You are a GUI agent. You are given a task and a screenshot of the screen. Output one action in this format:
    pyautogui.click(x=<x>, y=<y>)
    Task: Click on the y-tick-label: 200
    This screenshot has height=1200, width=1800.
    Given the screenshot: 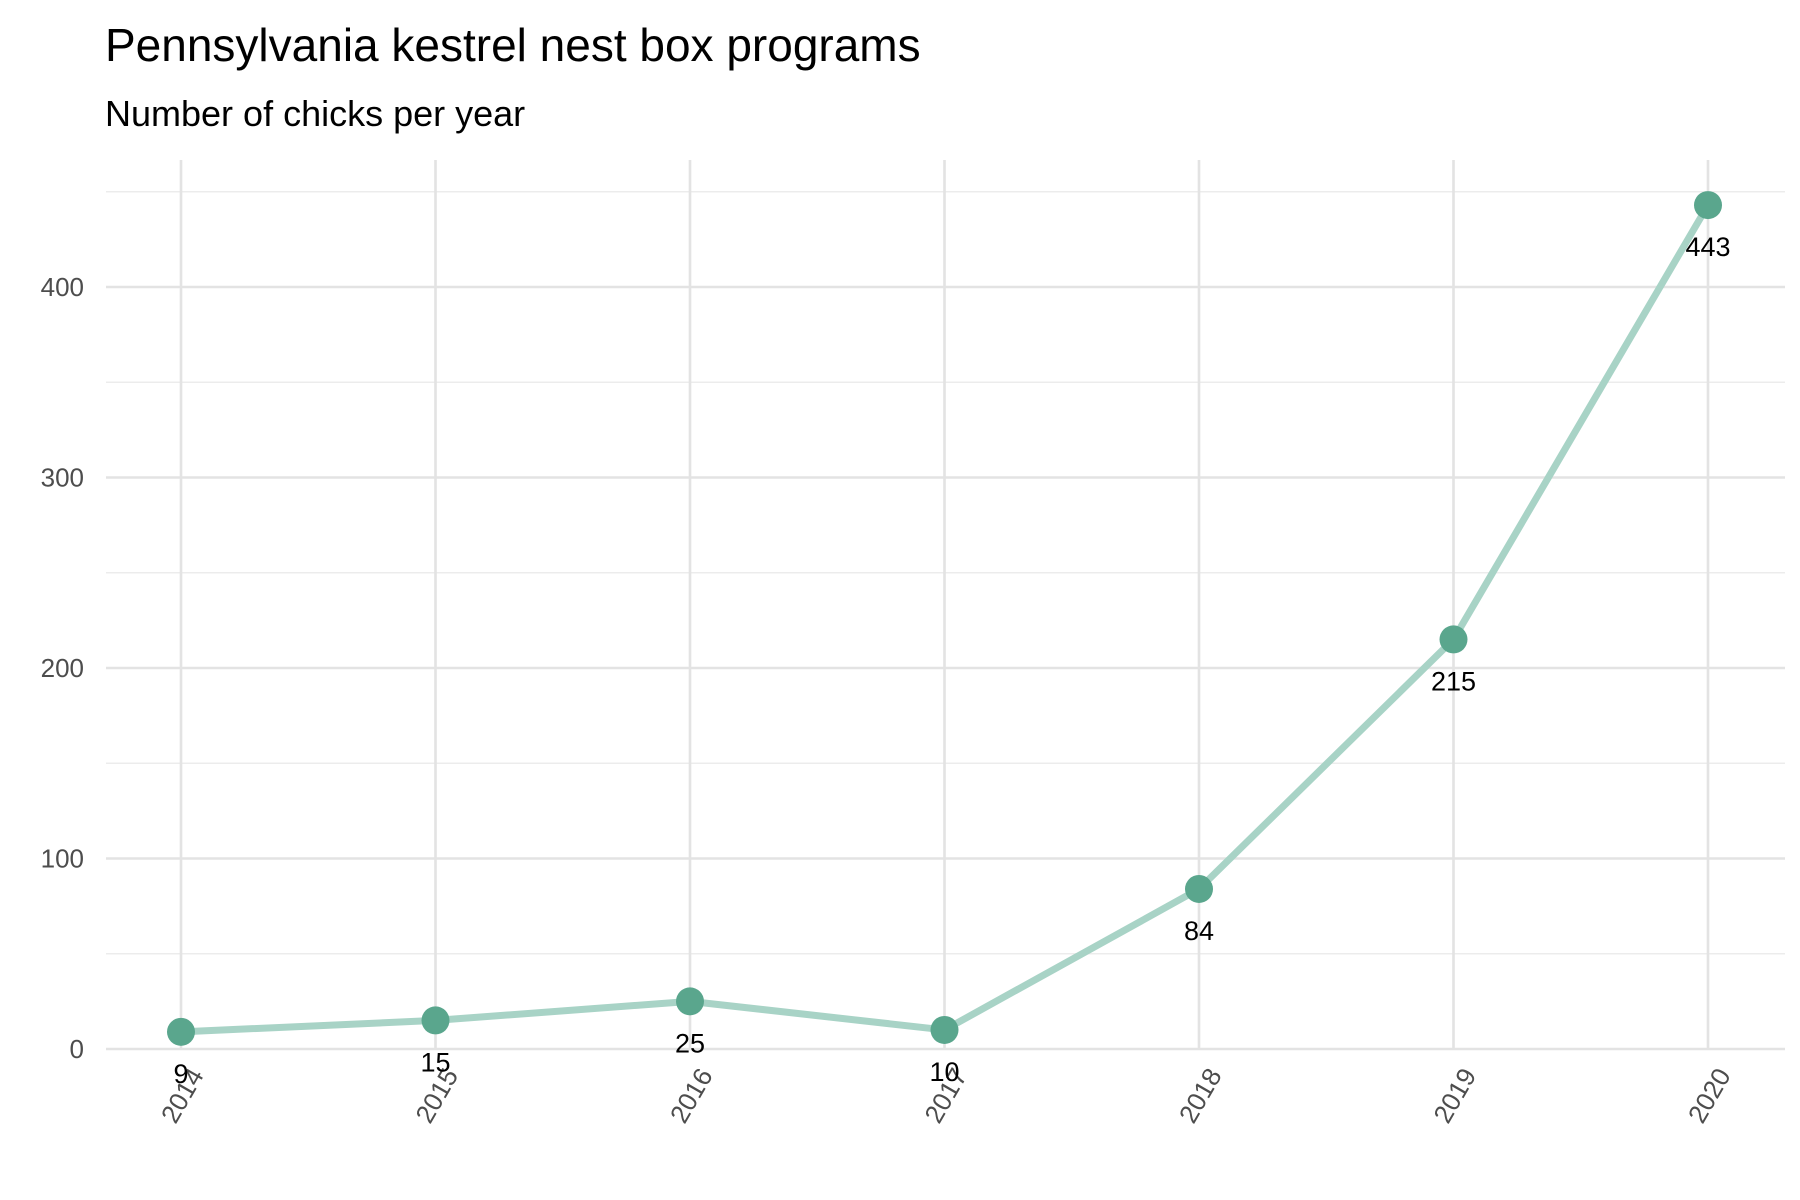 What is the action you would take?
    pyautogui.click(x=62, y=668)
    